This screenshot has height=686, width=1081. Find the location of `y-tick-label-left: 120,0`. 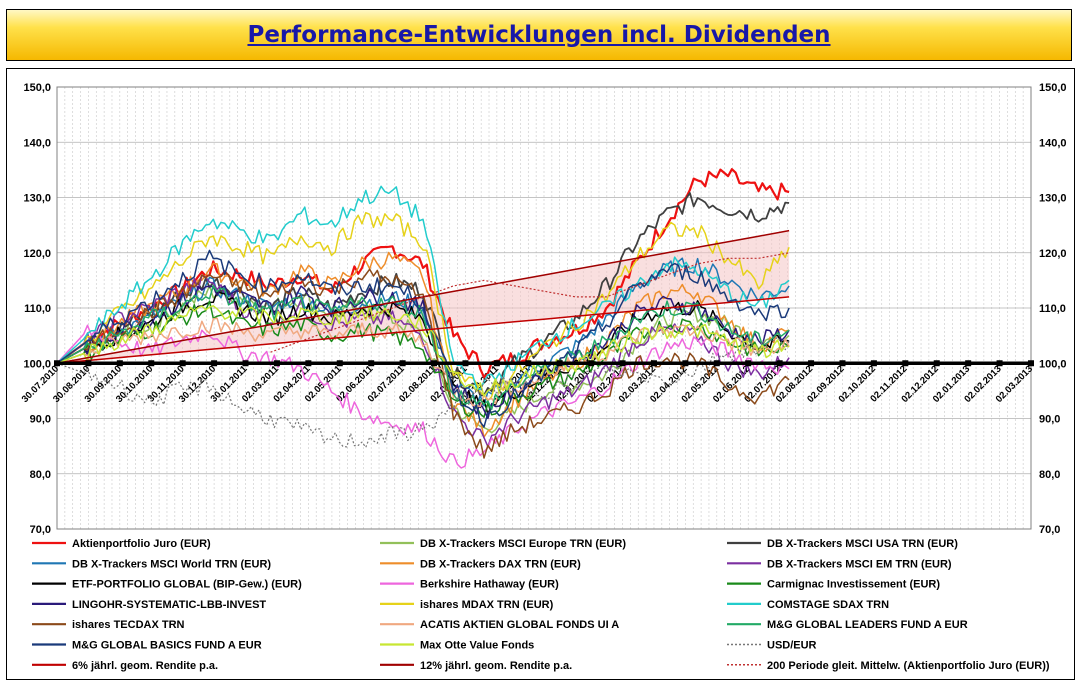

y-tick-label-left: 120,0 is located at coordinates (37, 254).